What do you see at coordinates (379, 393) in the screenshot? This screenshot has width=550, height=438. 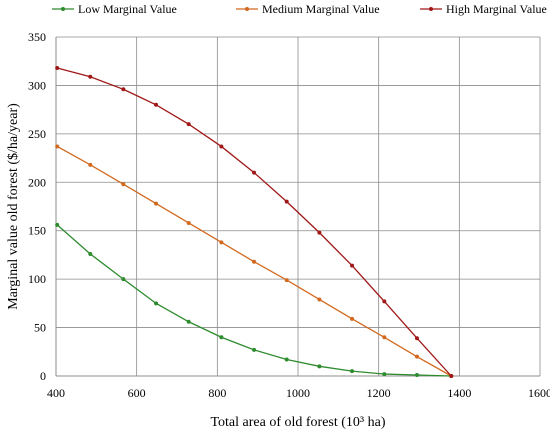 I see `x-tick-label: 1200` at bounding box center [379, 393].